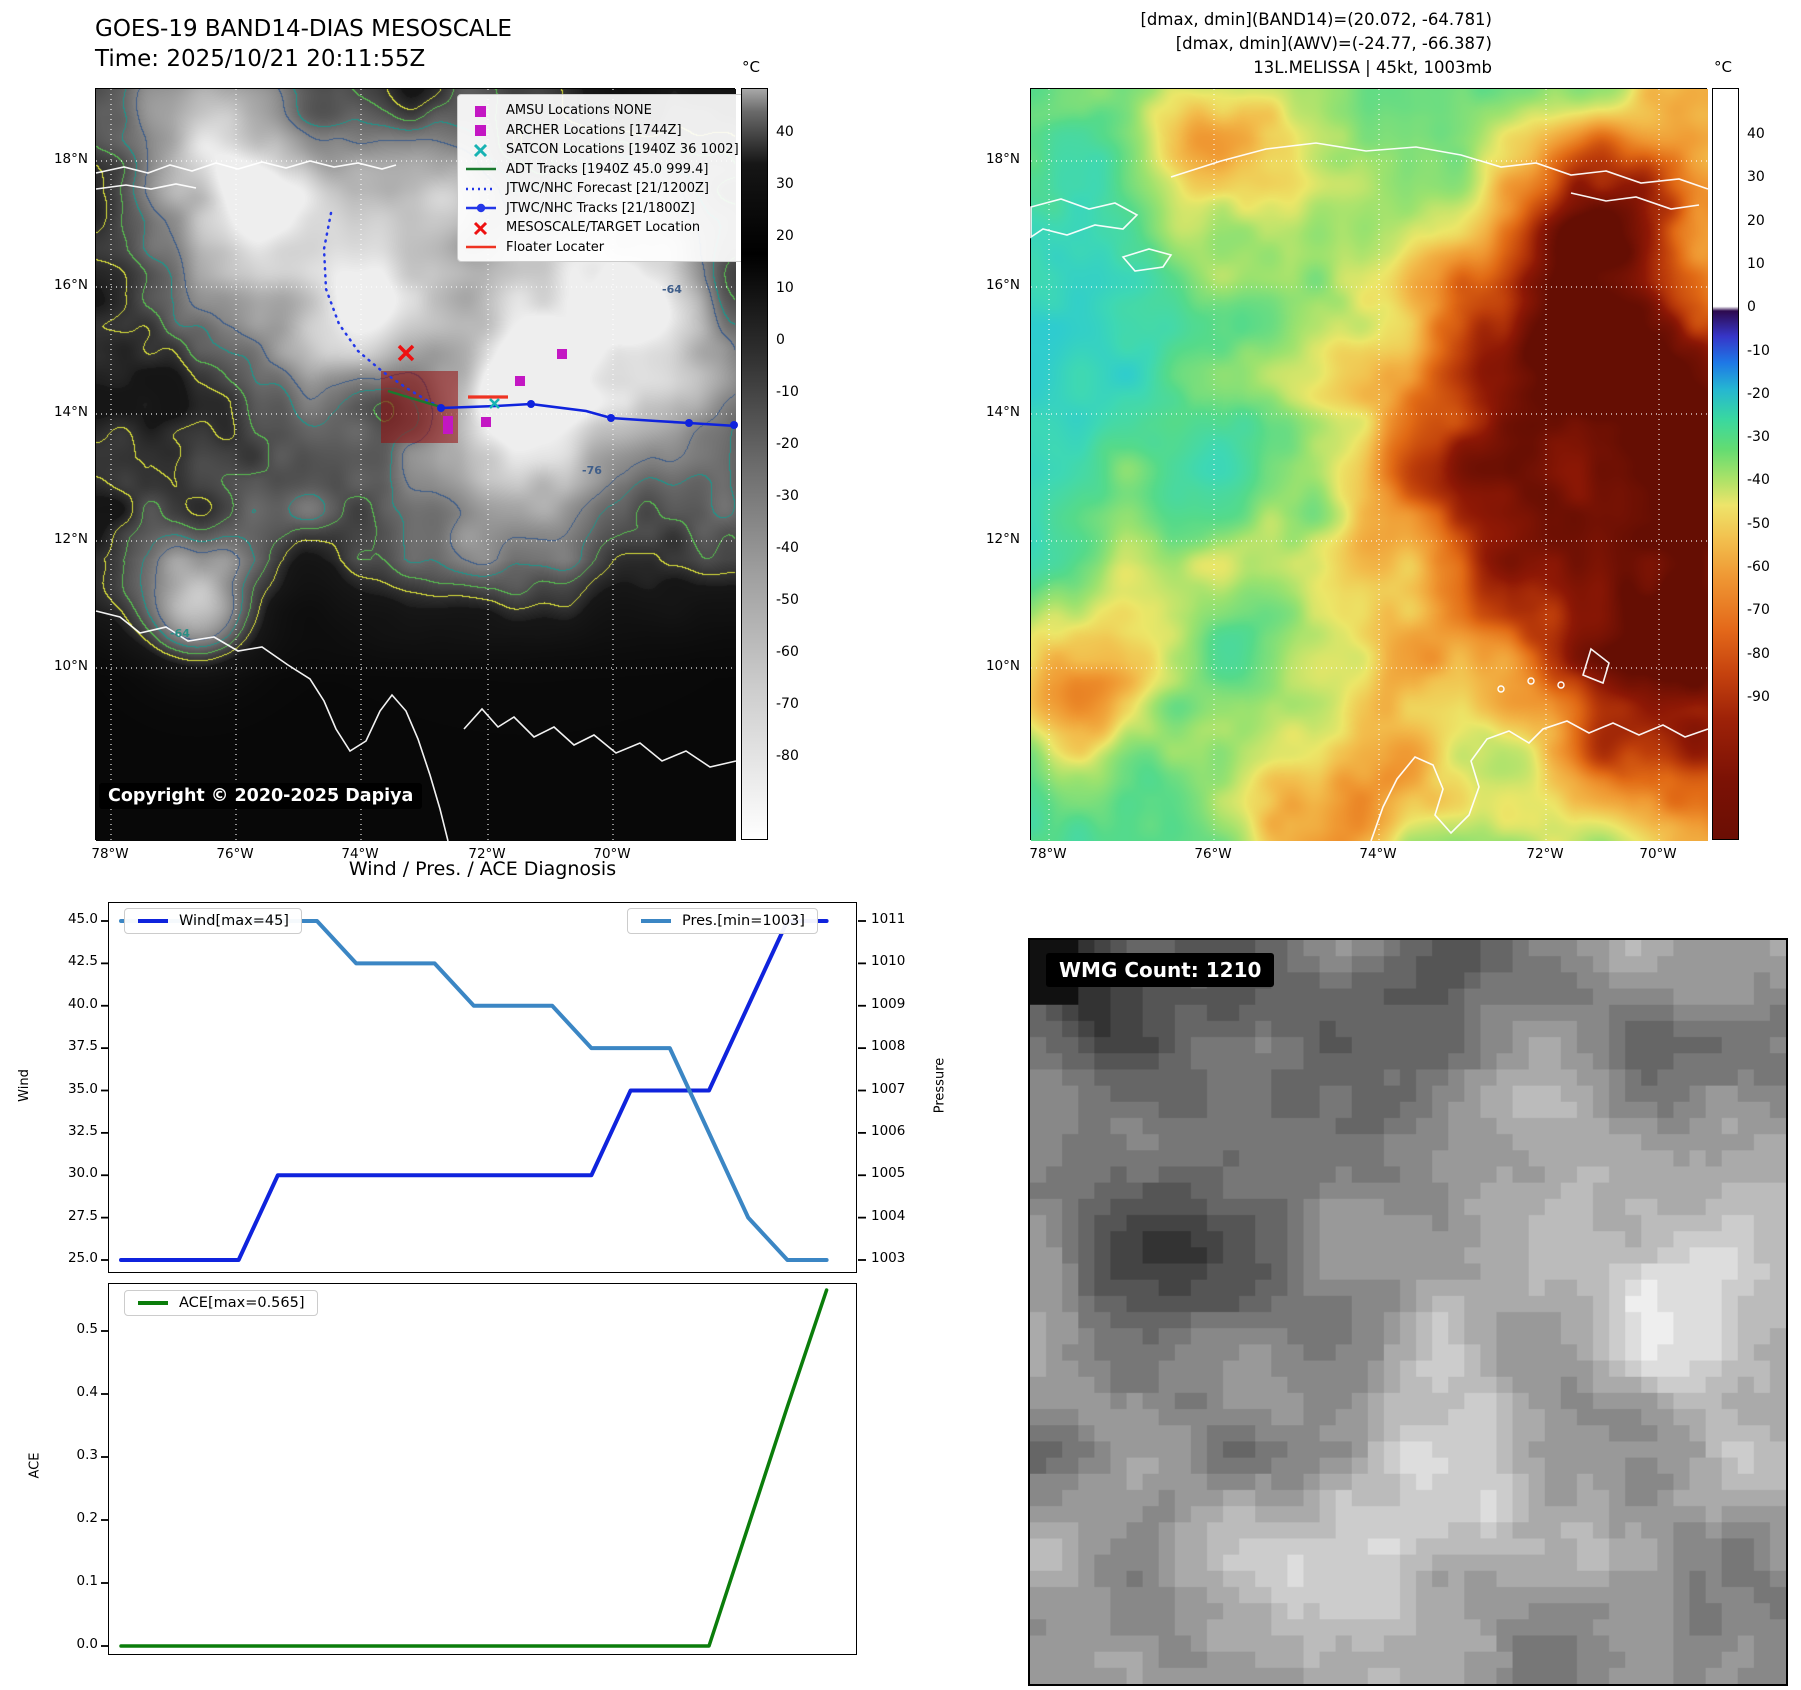 This screenshot has width=1801, height=1690. What do you see at coordinates (1758, 480) in the screenshot?
I see `colorbar-tick-label: -40` at bounding box center [1758, 480].